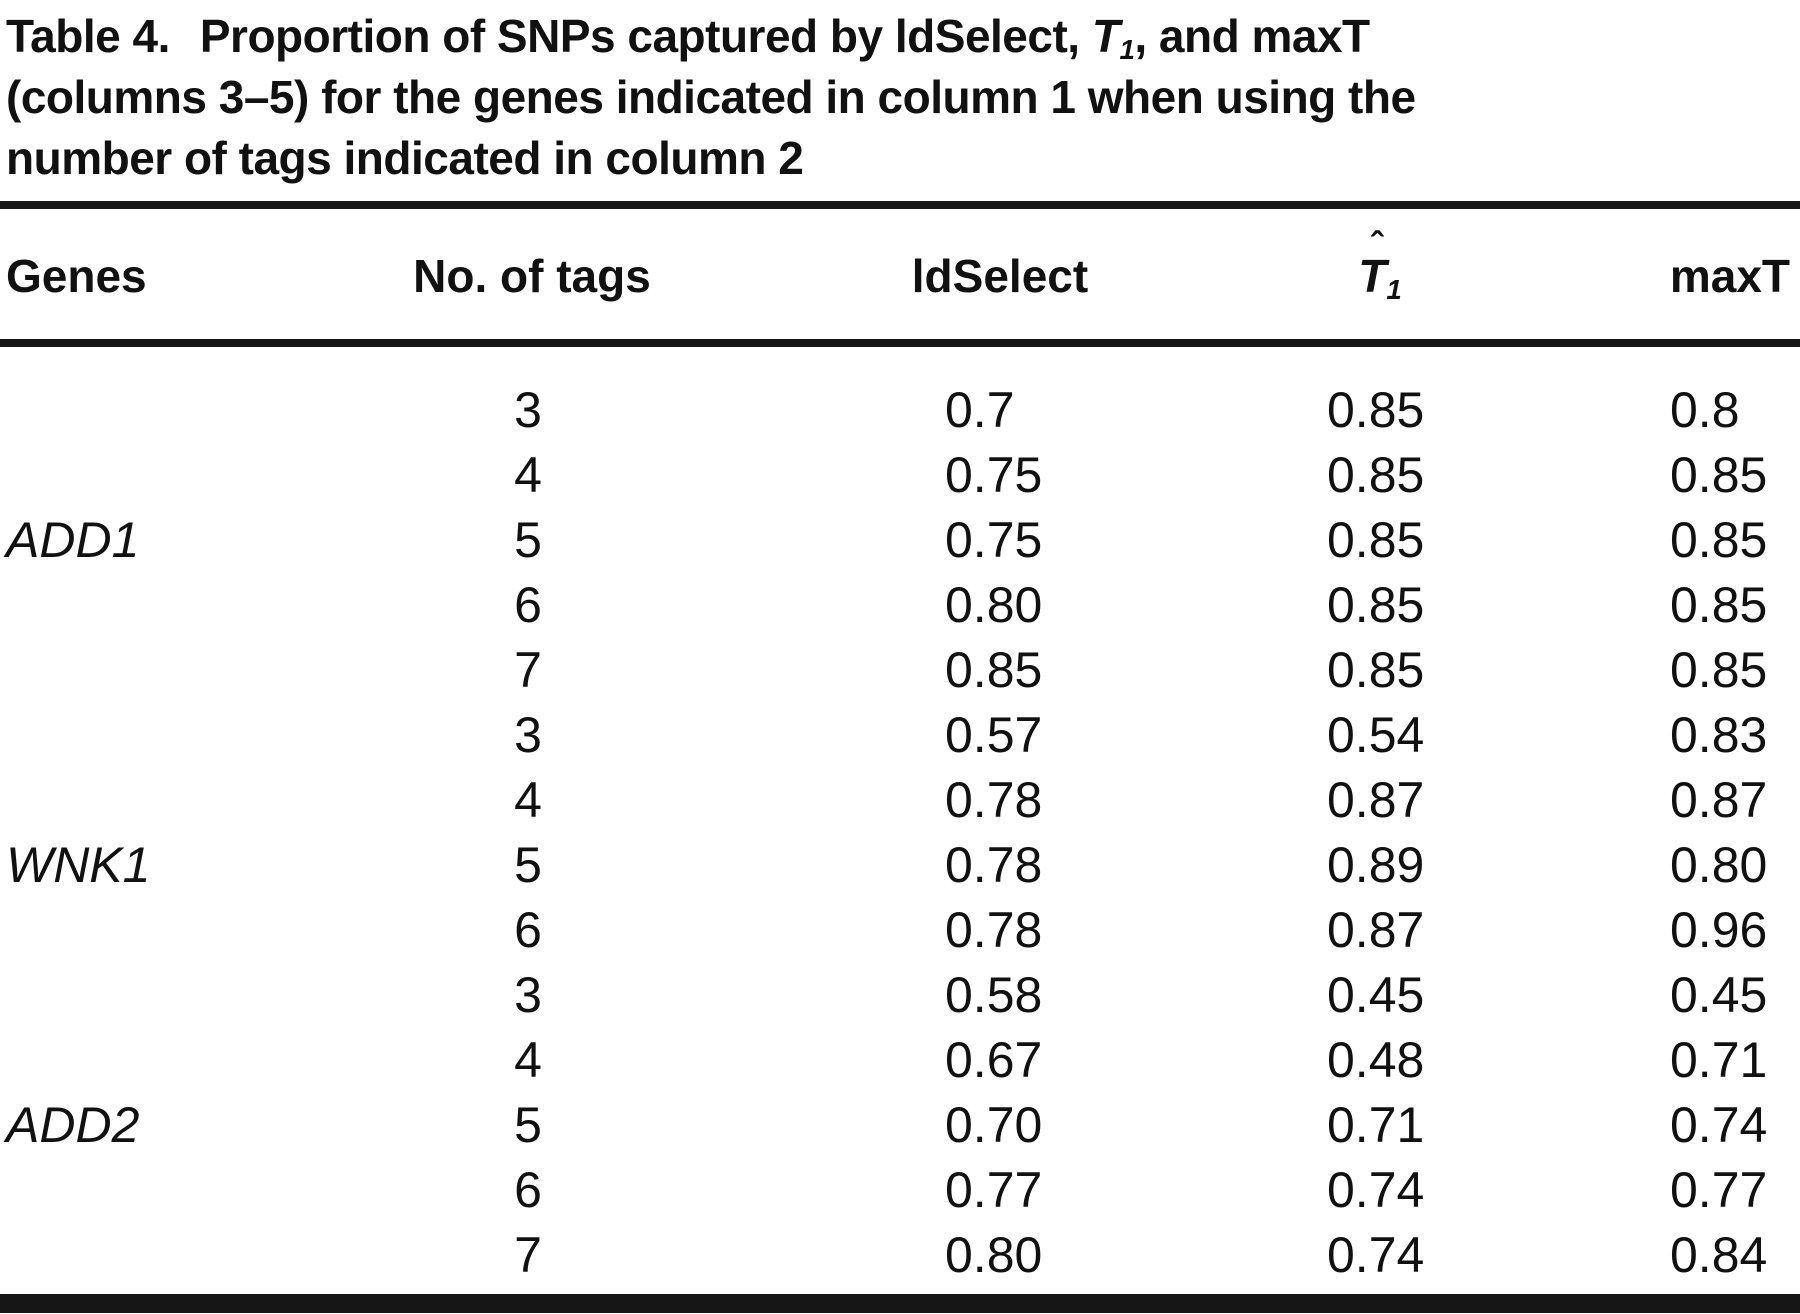  What do you see at coordinates (73, 1125) in the screenshot?
I see `gene-cell: ADD2` at bounding box center [73, 1125].